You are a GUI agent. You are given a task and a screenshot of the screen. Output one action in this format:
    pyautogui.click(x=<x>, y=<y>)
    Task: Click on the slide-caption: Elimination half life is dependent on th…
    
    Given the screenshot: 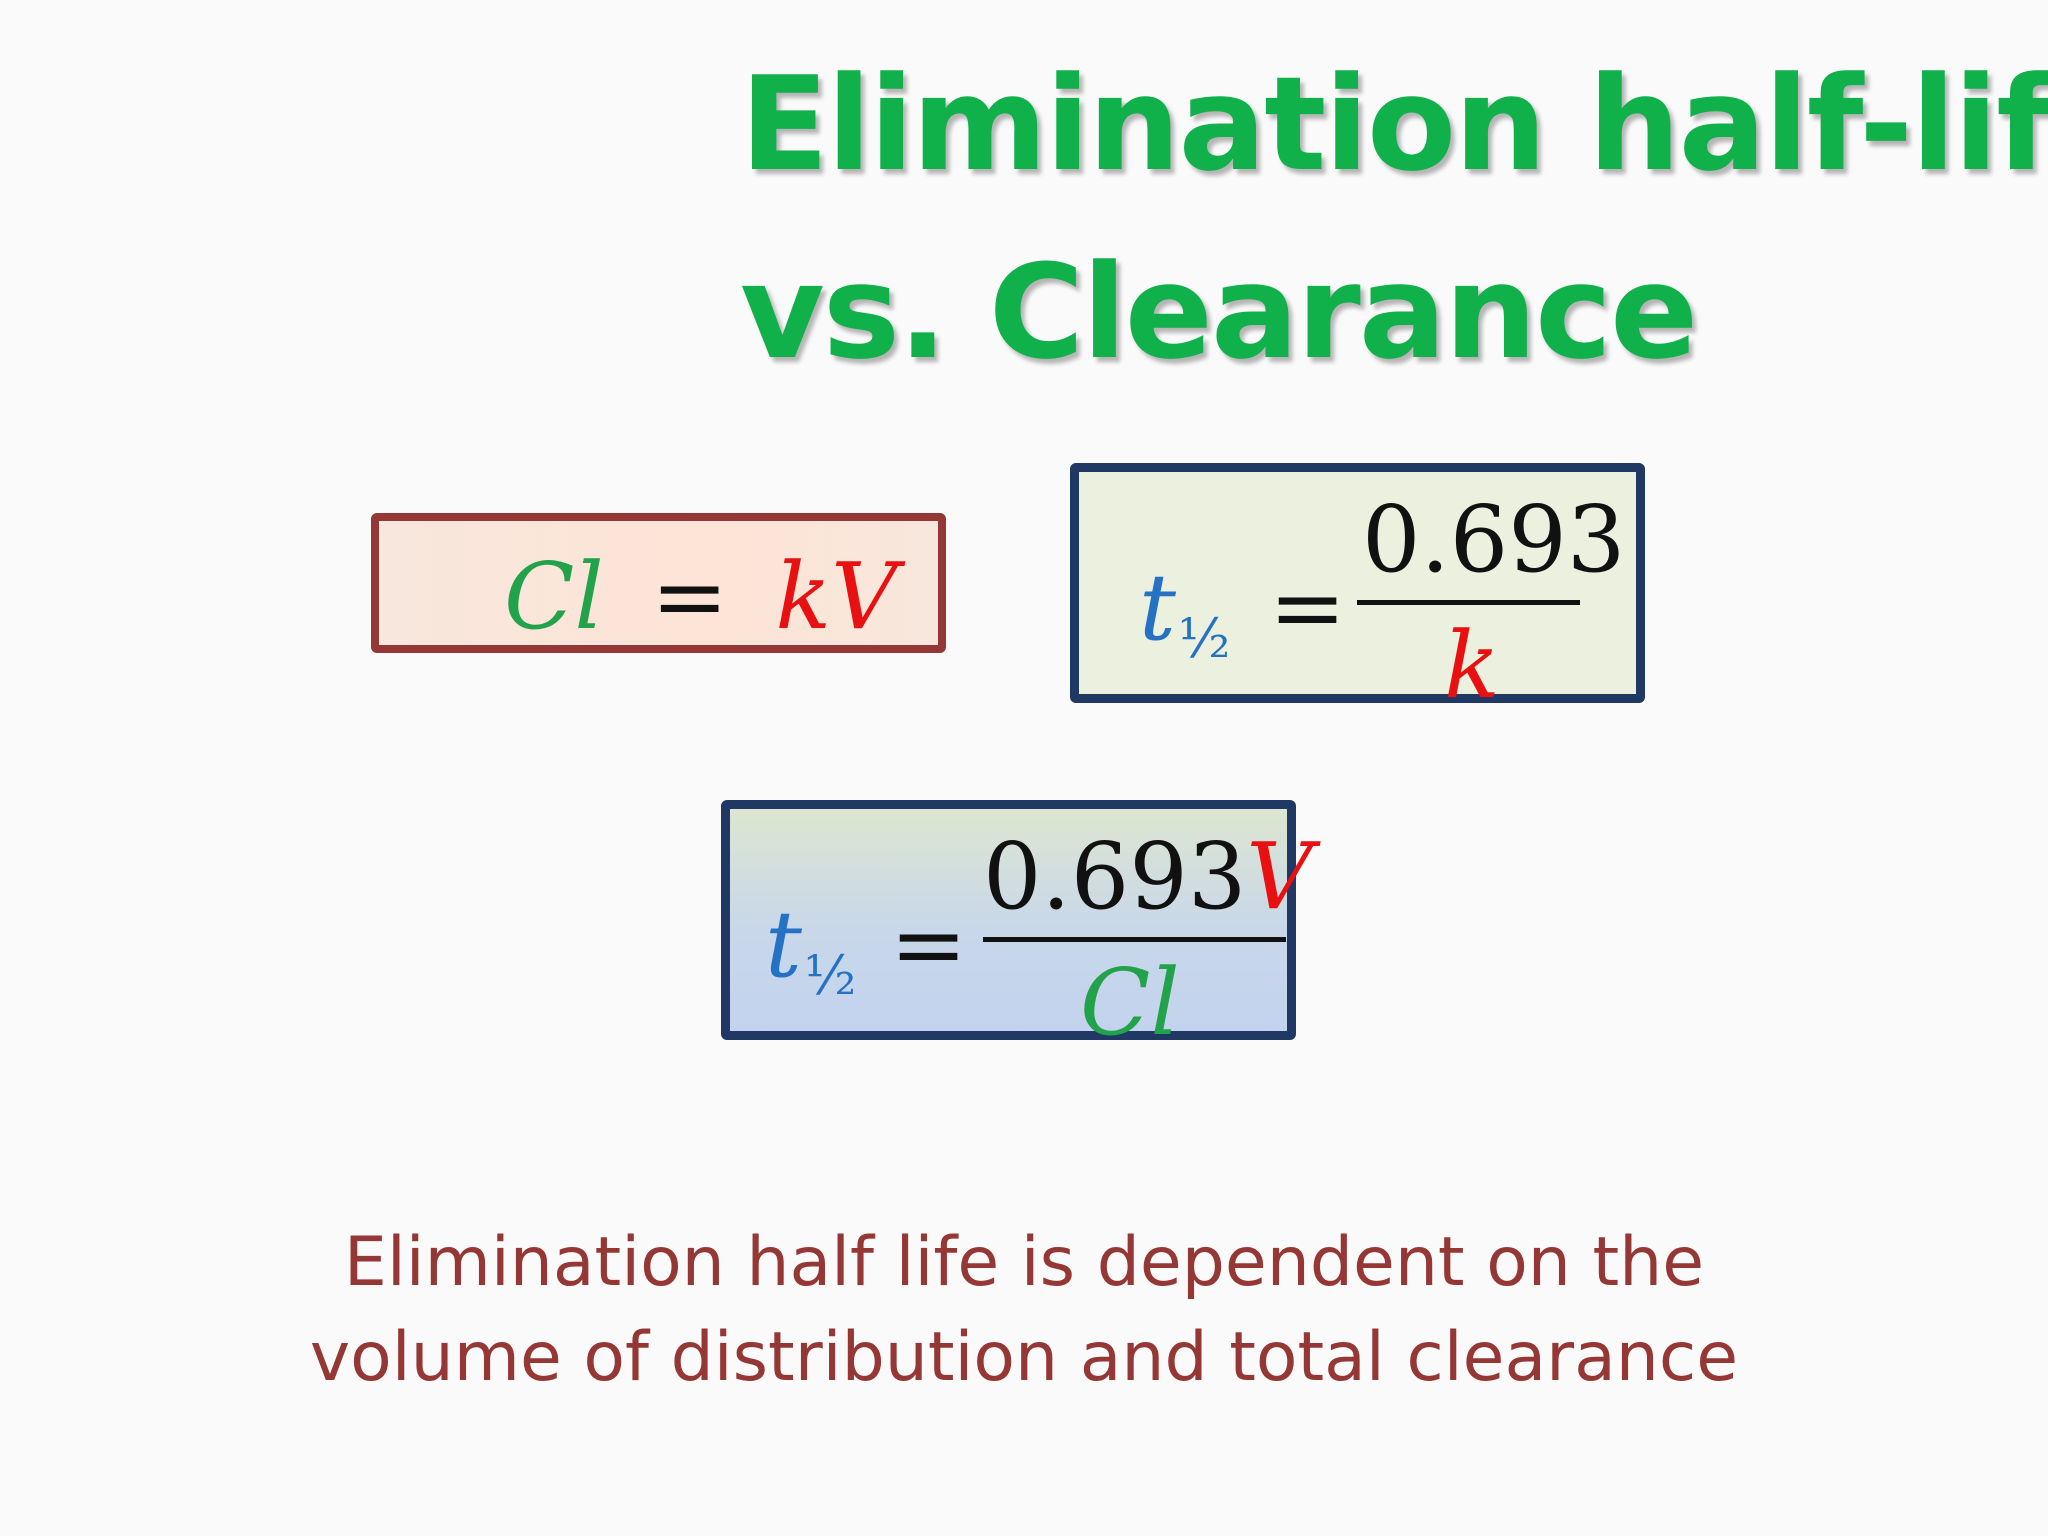 What is the action you would take?
    pyautogui.click(x=1024, y=1310)
    